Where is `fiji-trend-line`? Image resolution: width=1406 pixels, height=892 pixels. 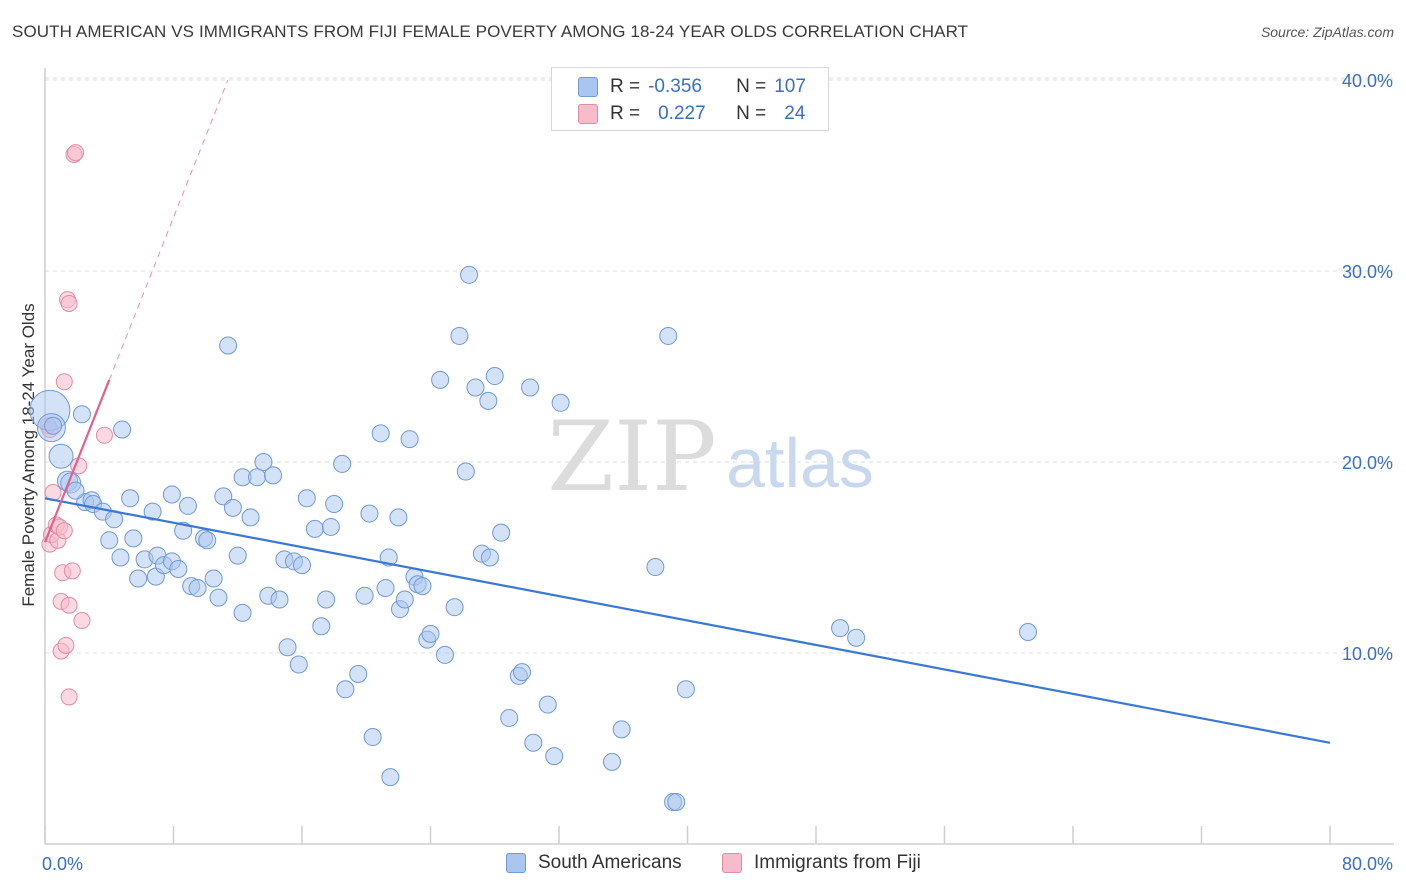
fiji-trend-line is located at coordinates (77, 461).